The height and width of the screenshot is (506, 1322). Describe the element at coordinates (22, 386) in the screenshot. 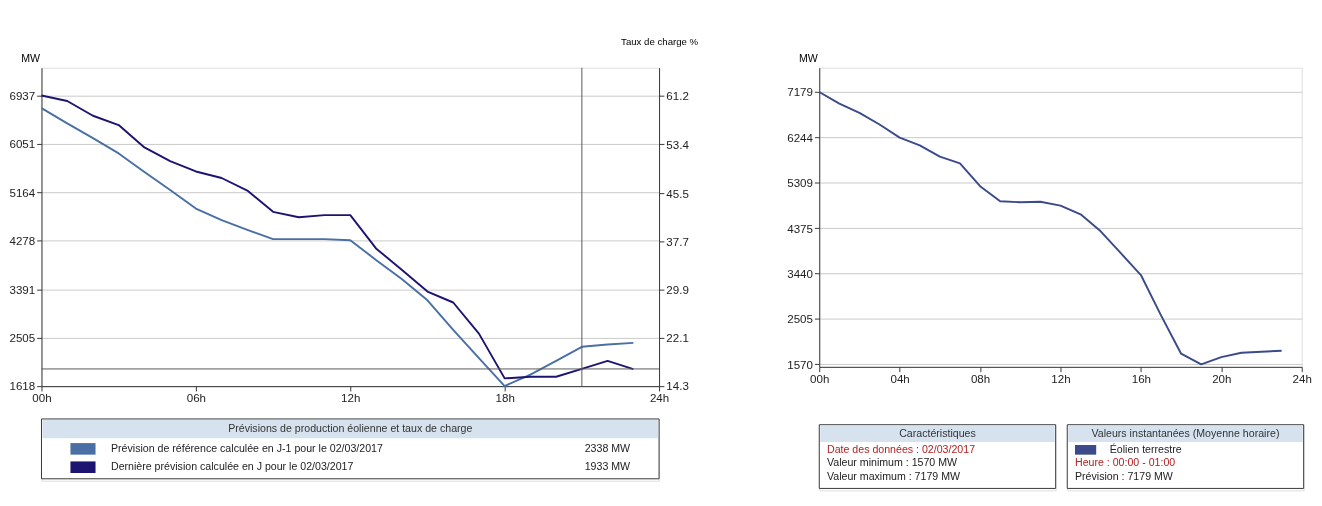

I see `y-tick-label: 1618` at that location.